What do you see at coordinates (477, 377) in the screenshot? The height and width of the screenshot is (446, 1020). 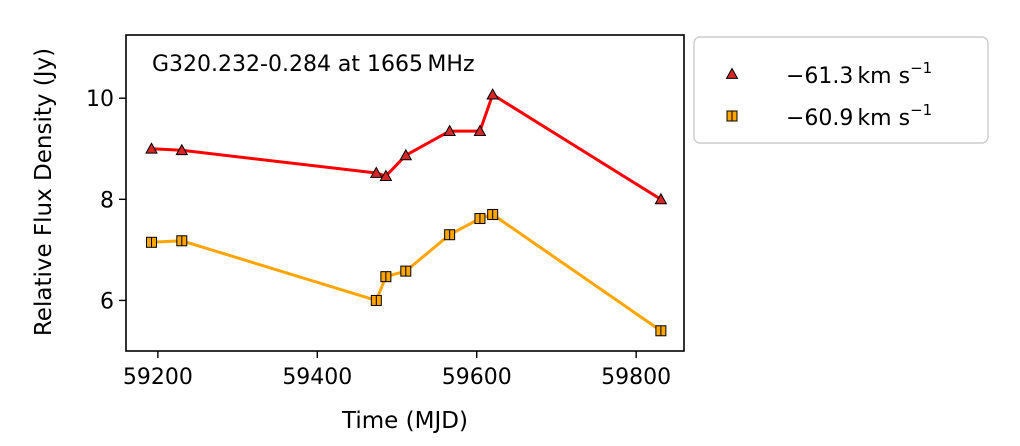 I see `x-tick-label: 59600` at bounding box center [477, 377].